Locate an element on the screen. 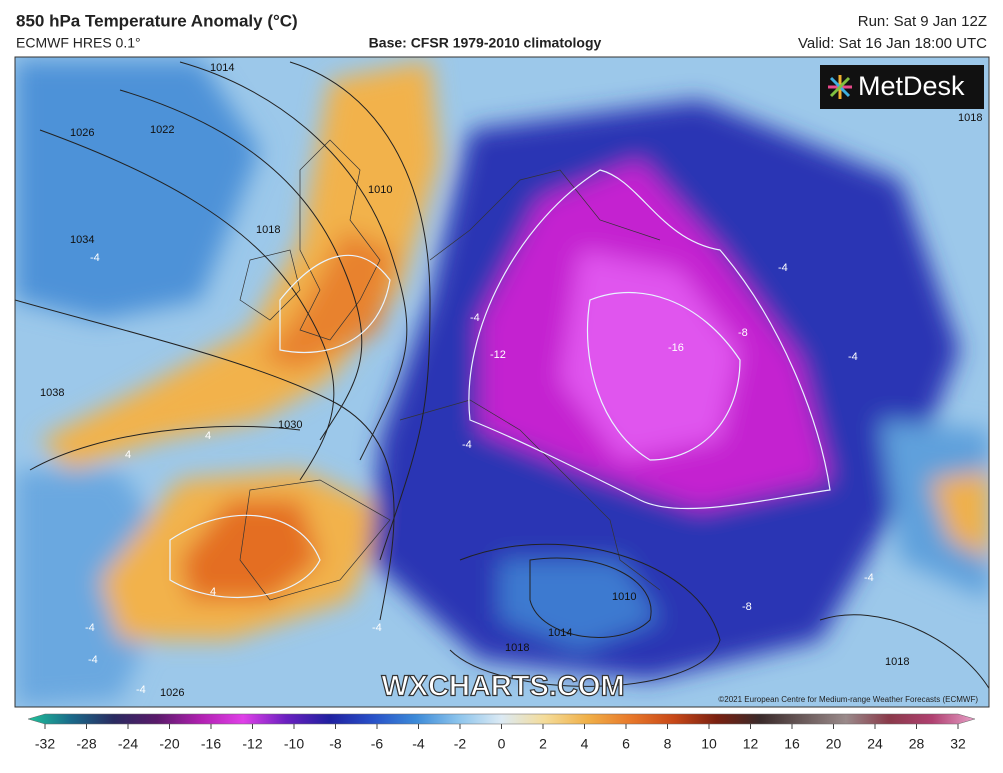  pressure-label: 1038 is located at coordinates (52, 393).